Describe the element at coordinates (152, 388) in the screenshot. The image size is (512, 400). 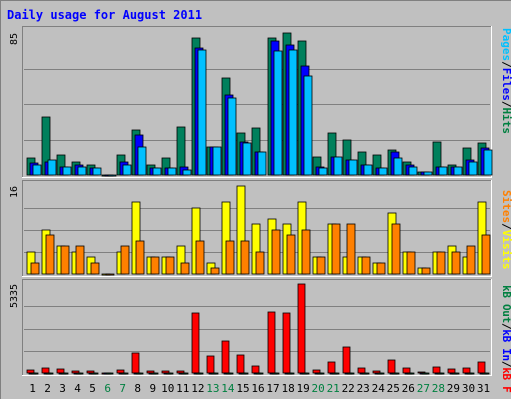
I see `day-label: 9` at that location.